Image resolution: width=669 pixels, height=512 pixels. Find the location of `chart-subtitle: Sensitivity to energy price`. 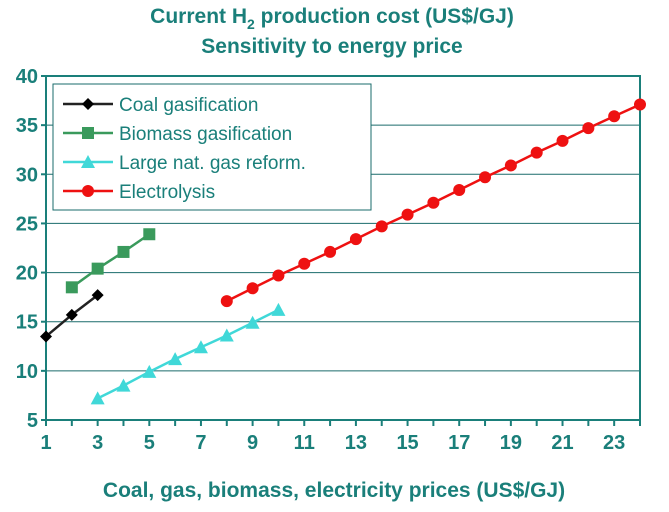

chart-subtitle: Sensitivity to energy price is located at coordinates (331, 46).